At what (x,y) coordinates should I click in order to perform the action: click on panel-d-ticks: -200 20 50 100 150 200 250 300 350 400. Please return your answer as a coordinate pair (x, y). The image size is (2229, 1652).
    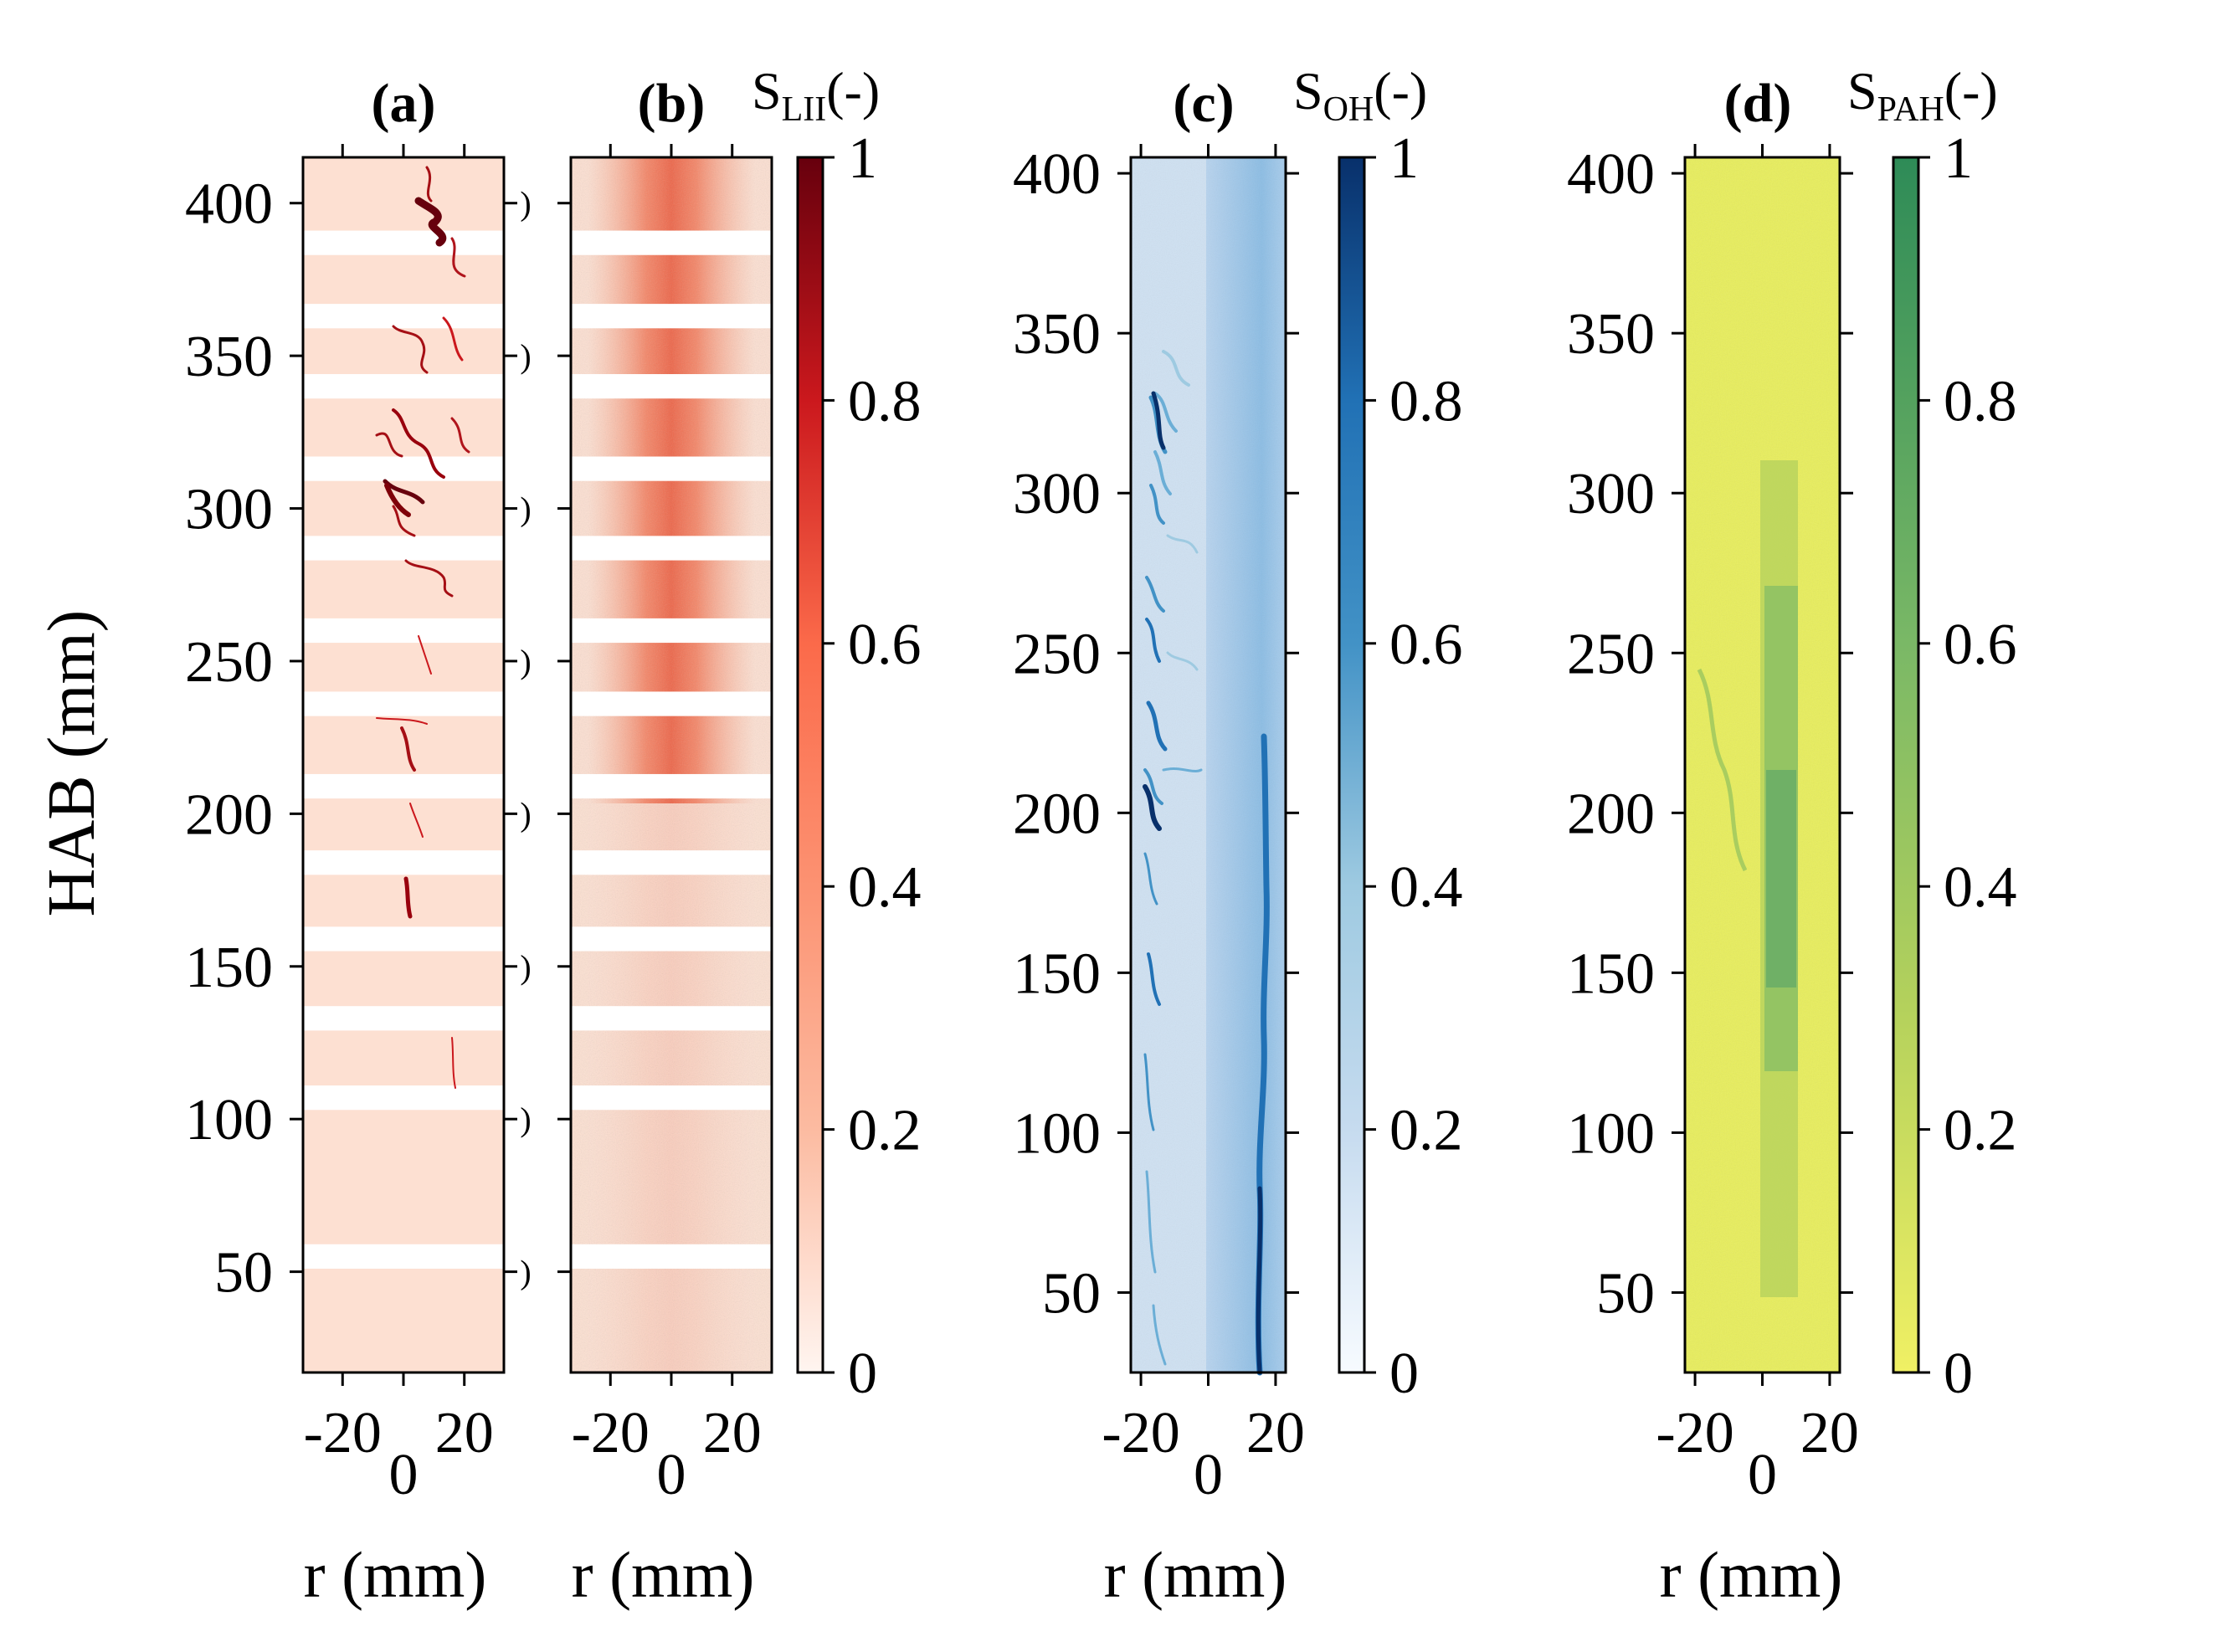
    Looking at the image, I should click on (1713, 824).